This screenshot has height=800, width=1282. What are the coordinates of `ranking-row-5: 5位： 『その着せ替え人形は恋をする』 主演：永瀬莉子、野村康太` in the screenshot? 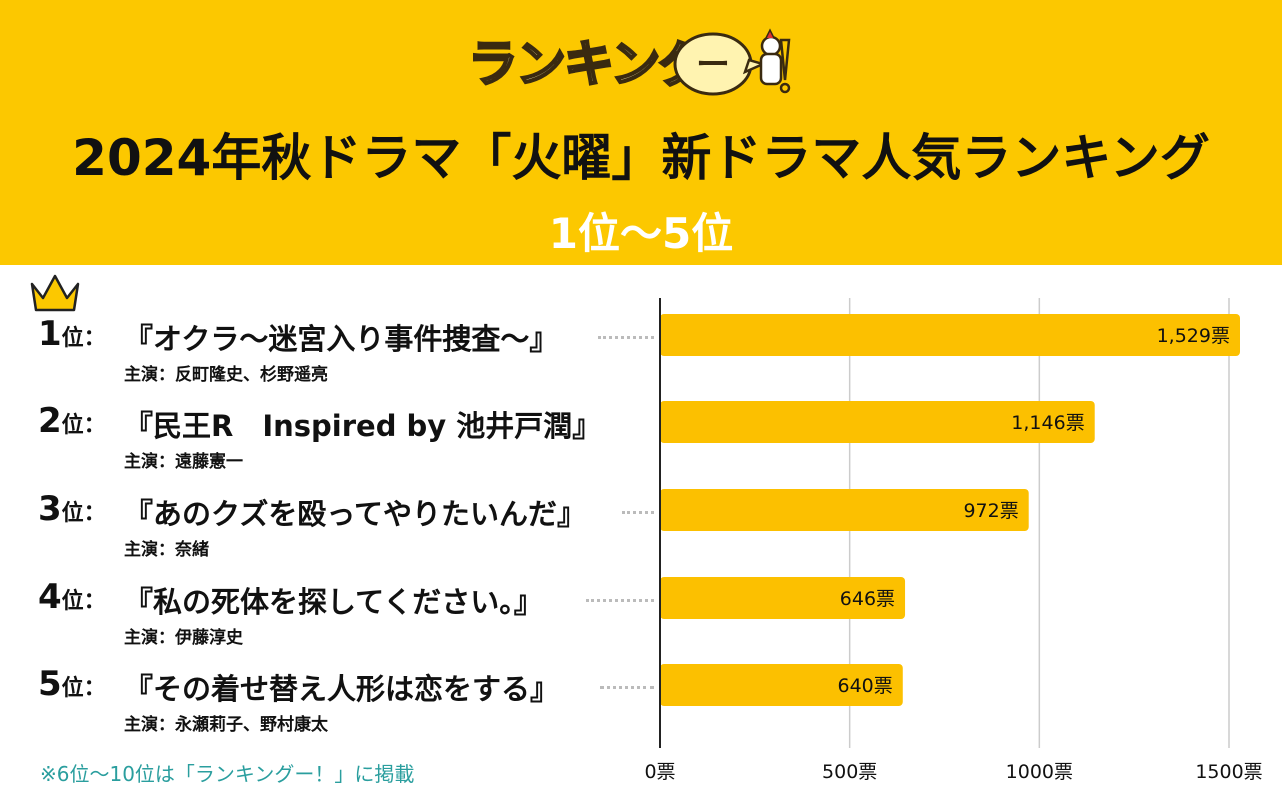 It's located at (330, 704).